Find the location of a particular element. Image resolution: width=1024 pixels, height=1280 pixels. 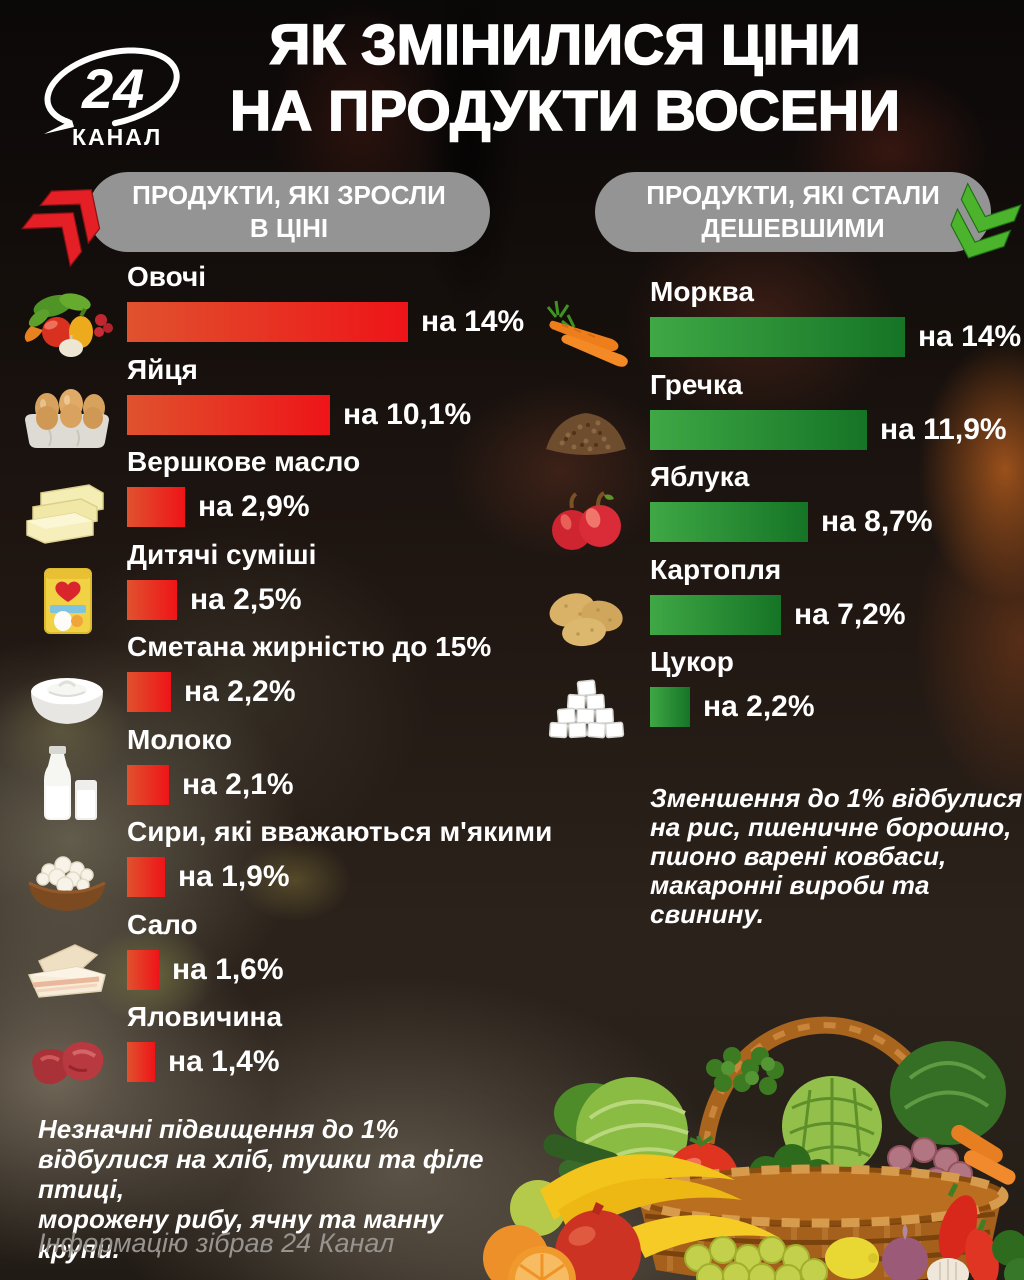

milk-icon is located at coordinates (67, 785).